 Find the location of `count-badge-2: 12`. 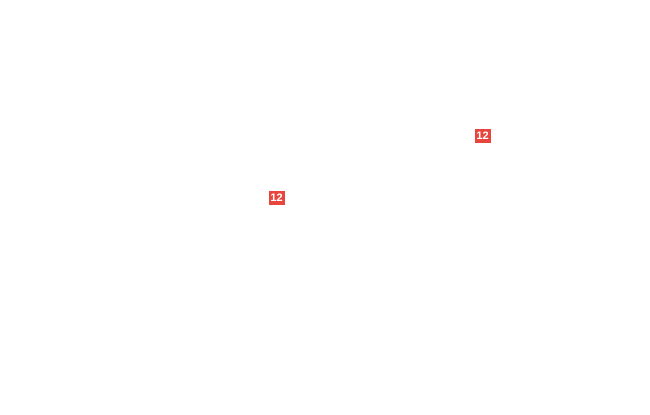

count-badge-2: 12 is located at coordinates (483, 136).